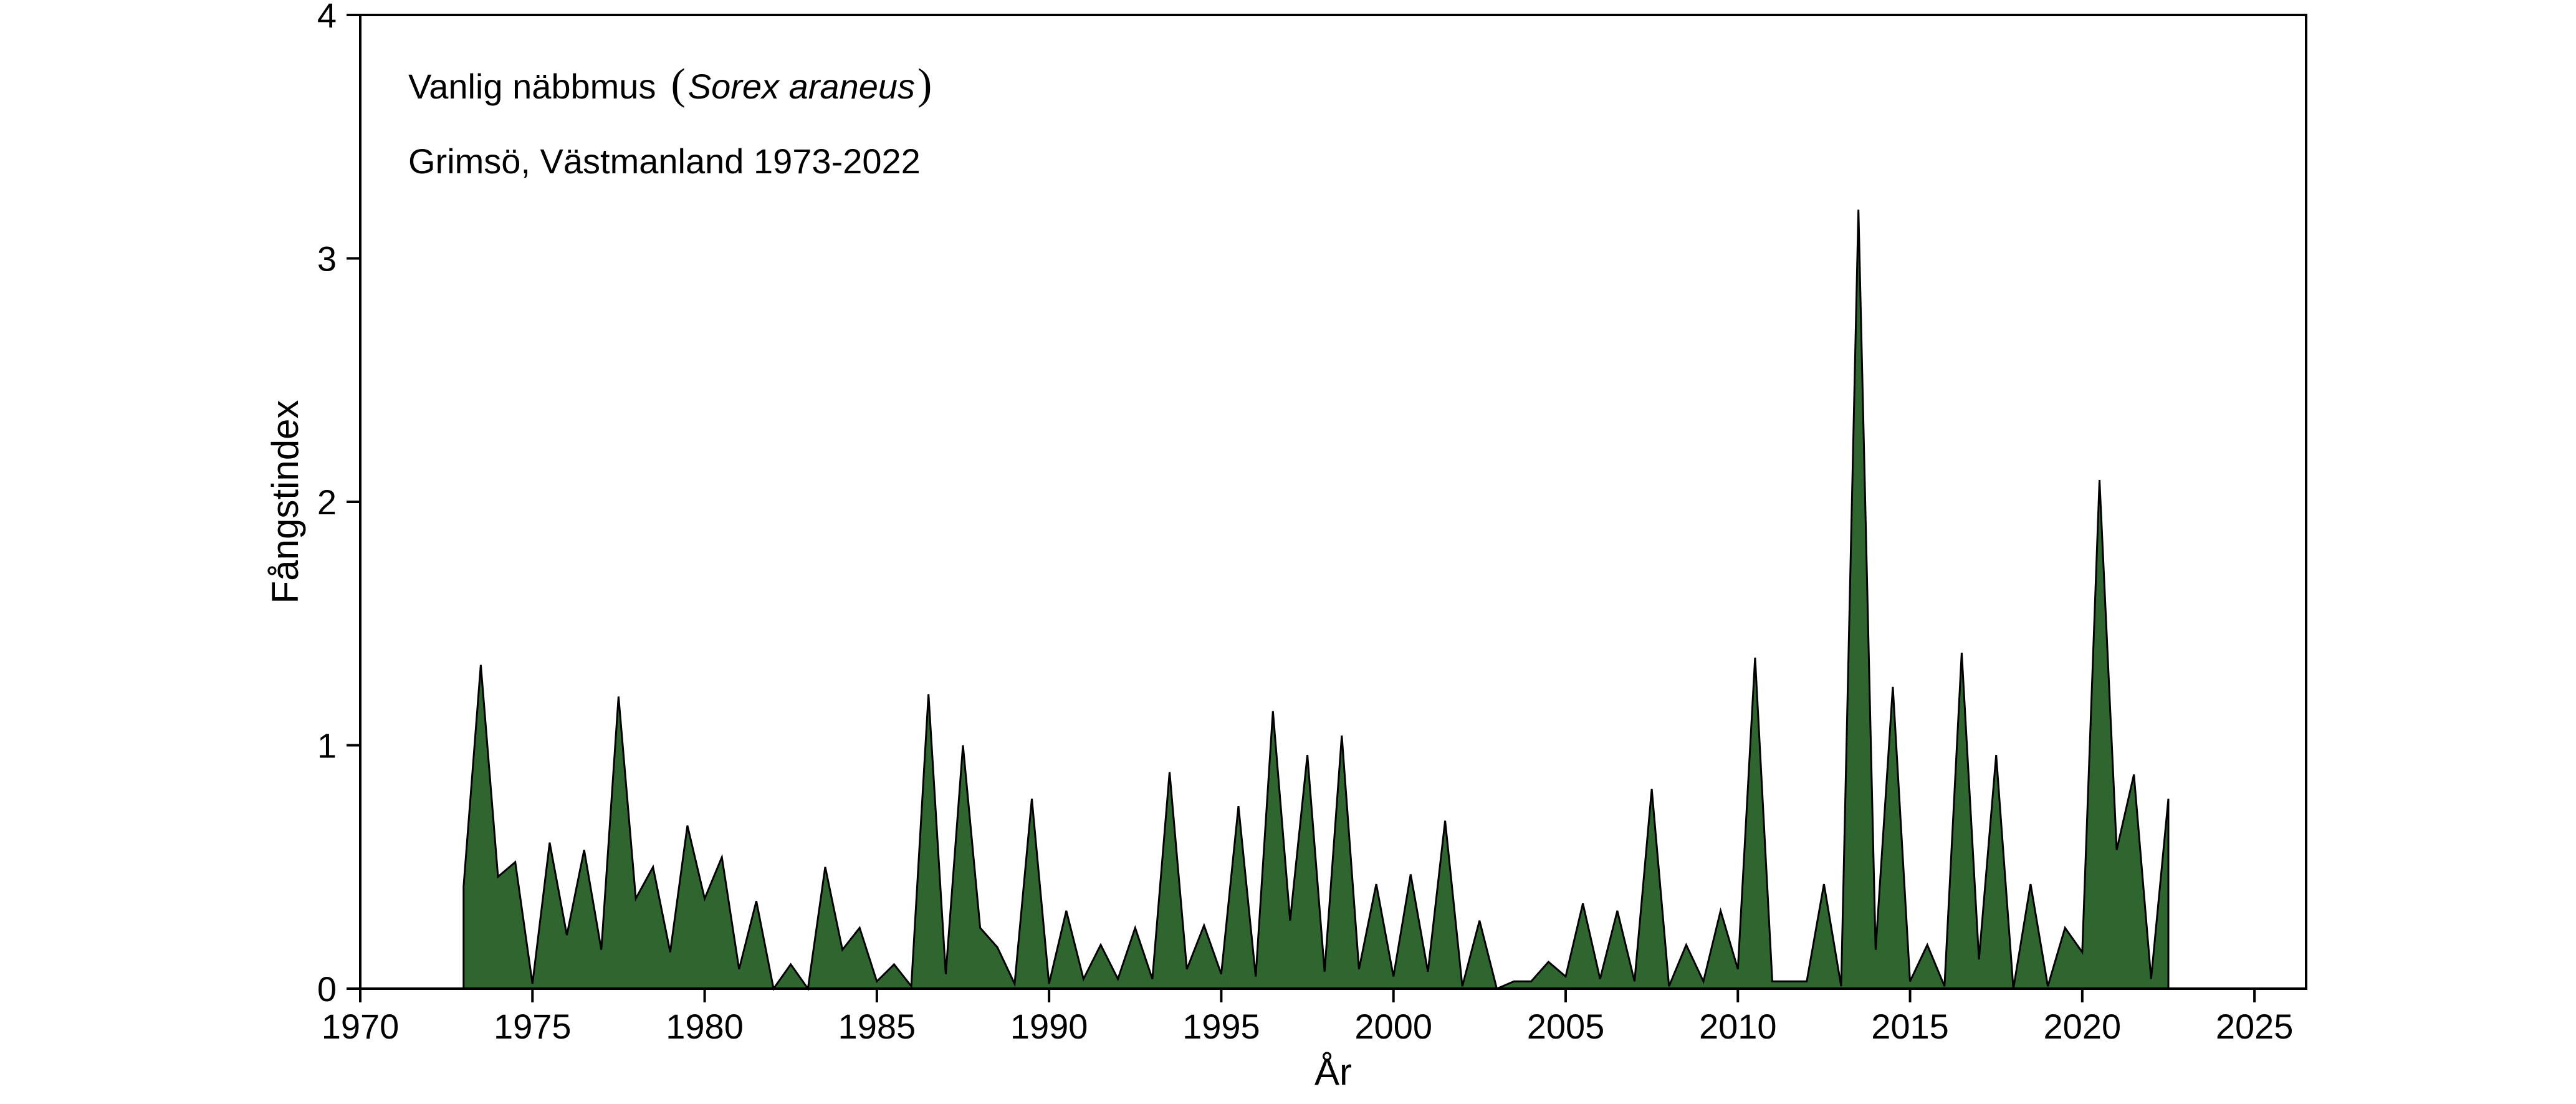 The height and width of the screenshot is (1104, 2576). Describe the element at coordinates (1221, 1026) in the screenshot. I see `x-tick-label: 1995` at that location.